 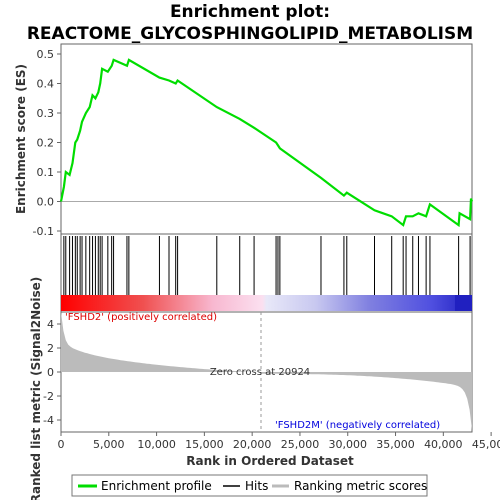 What do you see at coordinates (46, 113) in the screenshot?
I see `es-tick-label: 0.3` at bounding box center [46, 113].